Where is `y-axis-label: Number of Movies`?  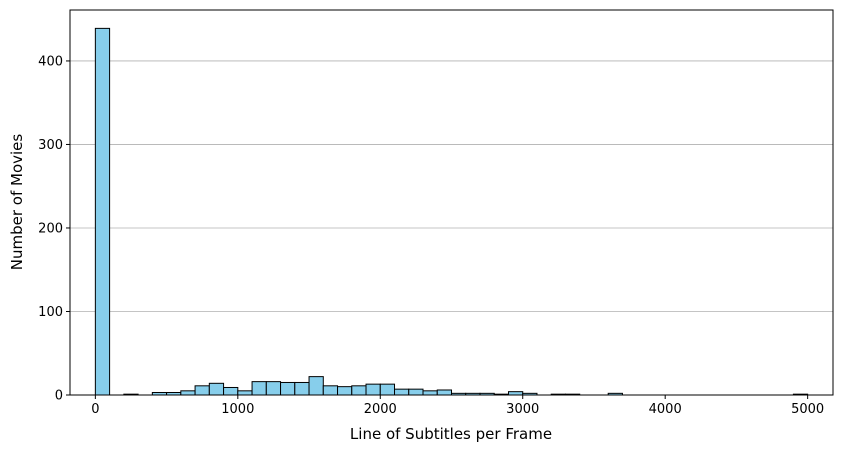
y-axis-label: Number of Movies is located at coordinates (17, 202).